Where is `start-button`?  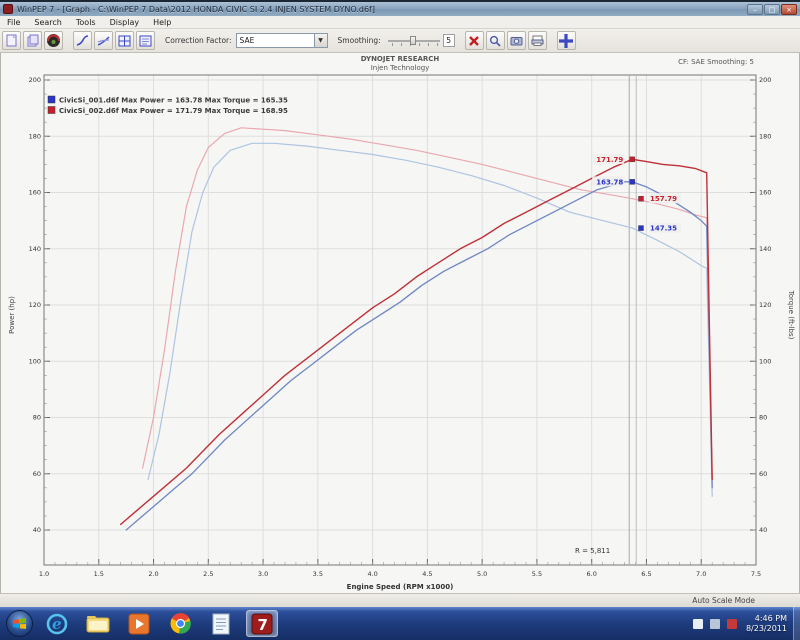
start-button is located at coordinates (19, 623).